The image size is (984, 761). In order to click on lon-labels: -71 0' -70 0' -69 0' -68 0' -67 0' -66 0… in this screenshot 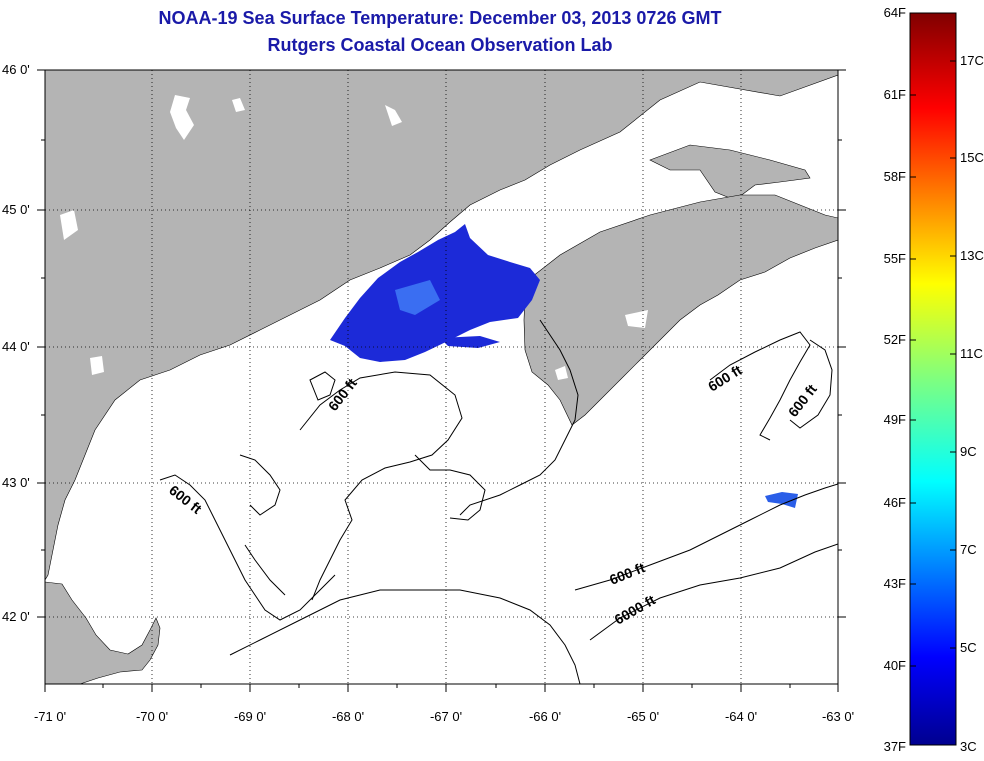, I will do `click(444, 716)`.